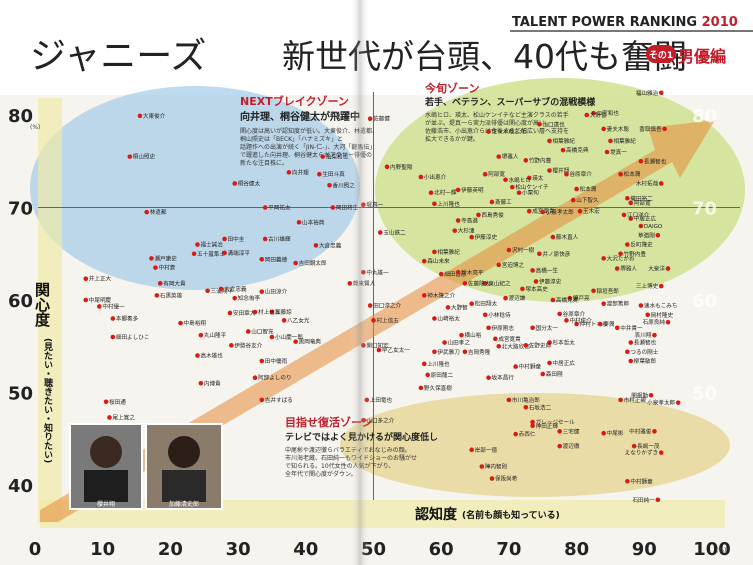 This screenshot has height=565, width=753. What do you see at coordinates (294, 101) in the screenshot?
I see `next-zone-title: NEXTブレイクゾーン` at bounding box center [294, 101].